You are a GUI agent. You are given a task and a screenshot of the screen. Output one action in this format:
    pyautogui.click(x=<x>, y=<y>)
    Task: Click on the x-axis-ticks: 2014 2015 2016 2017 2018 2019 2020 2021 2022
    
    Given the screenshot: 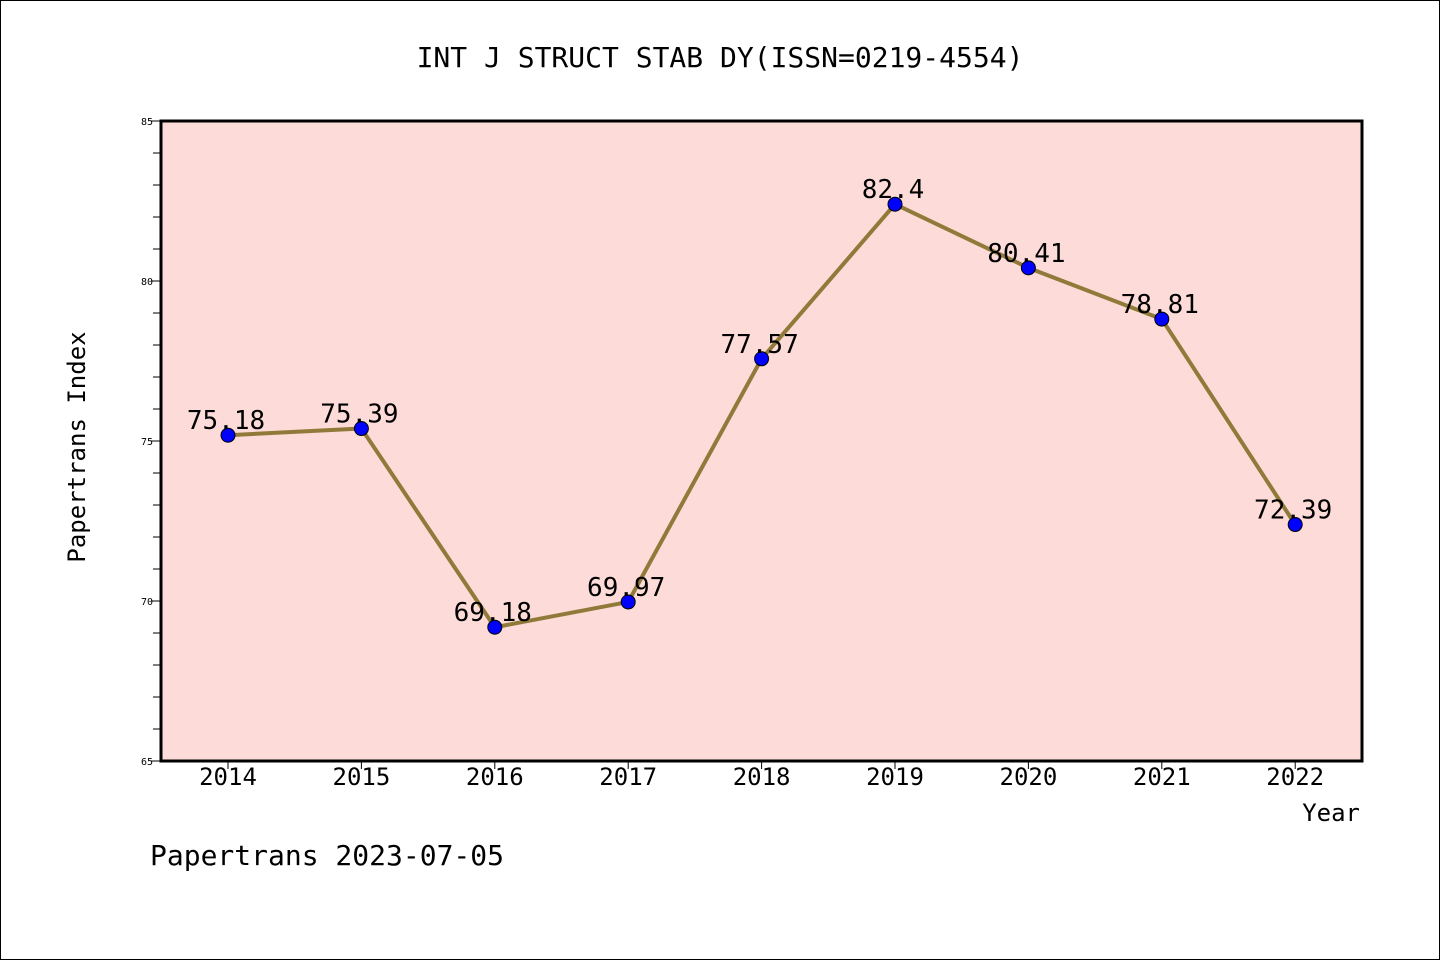 What is the action you would take?
    pyautogui.click(x=761, y=776)
    